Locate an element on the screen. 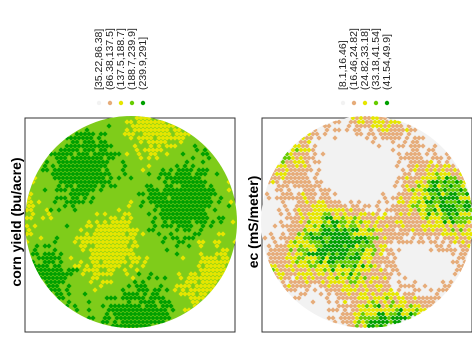  legend-label: (86.38,137.5] is located at coordinates (110, 59).